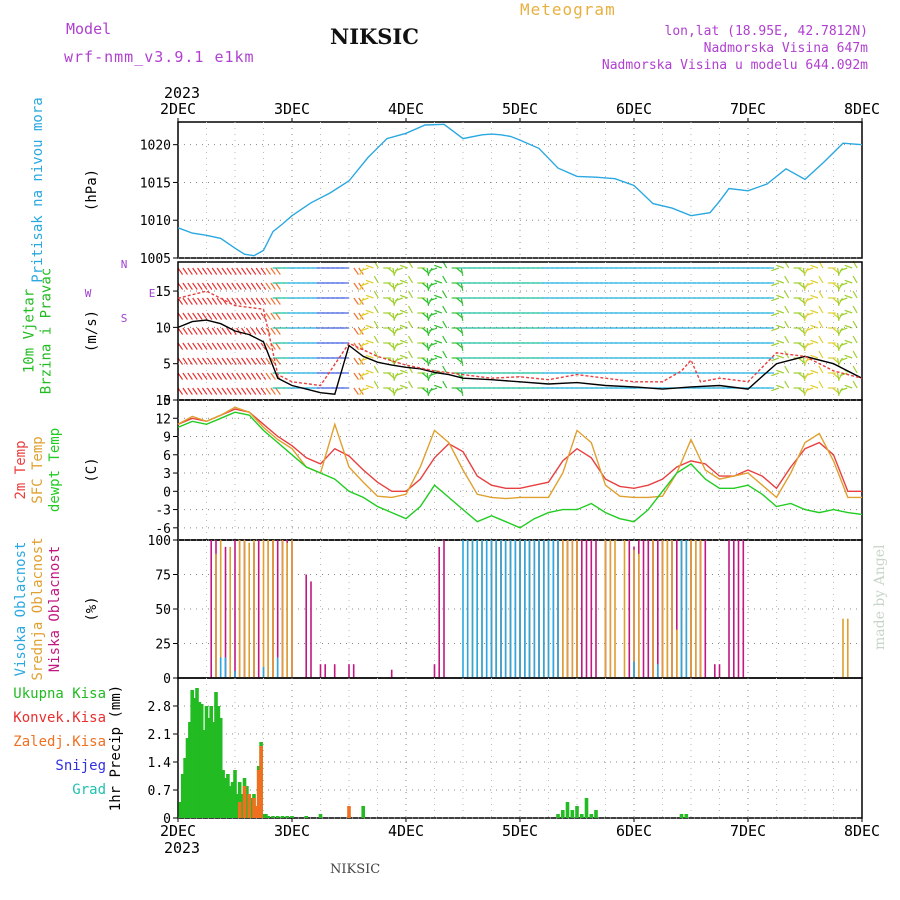 The width and height of the screenshot is (900, 900). I want to click on pressure-side-label: Pritisak na nivou mora, so click(38, 189).